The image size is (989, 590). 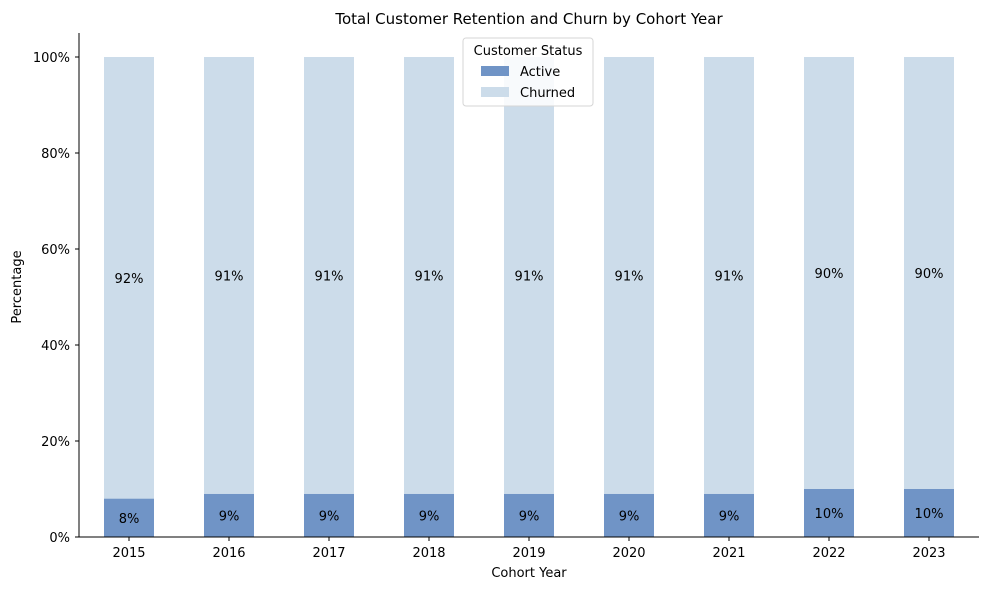 I want to click on x-tick-label-2022: 2022, so click(x=828, y=553).